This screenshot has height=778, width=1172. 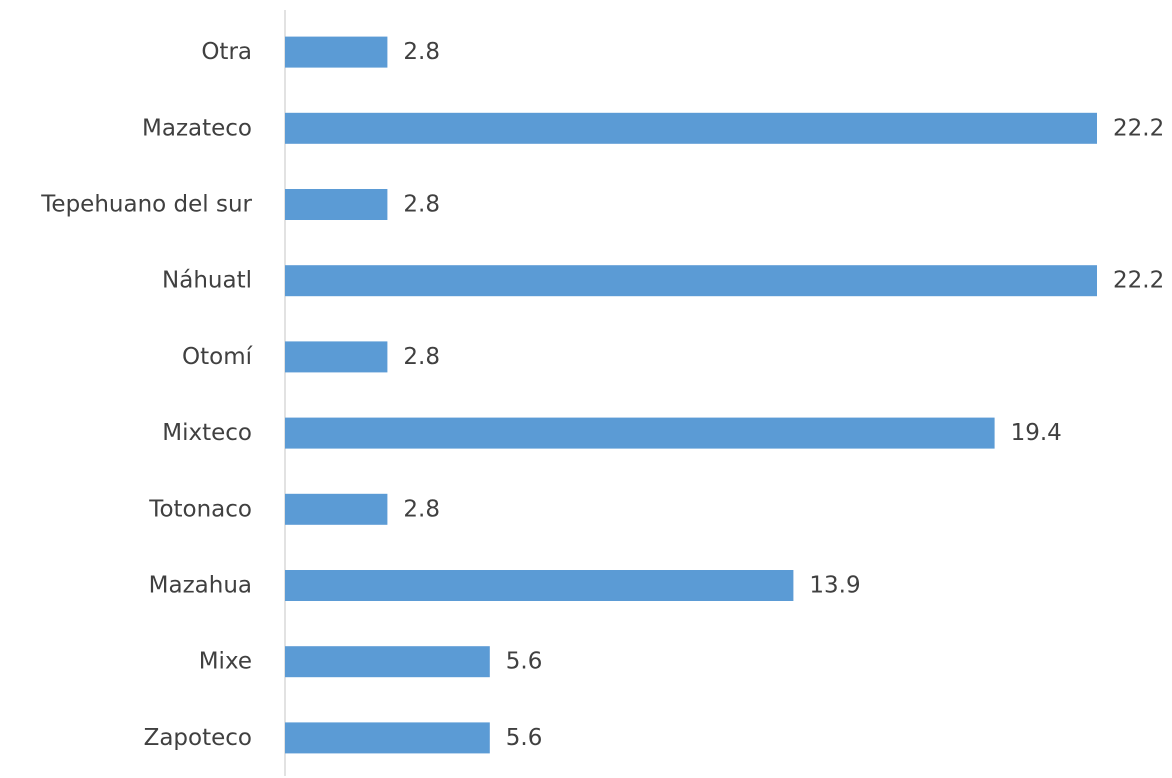 I want to click on value-label: 13.9, so click(x=834, y=586).